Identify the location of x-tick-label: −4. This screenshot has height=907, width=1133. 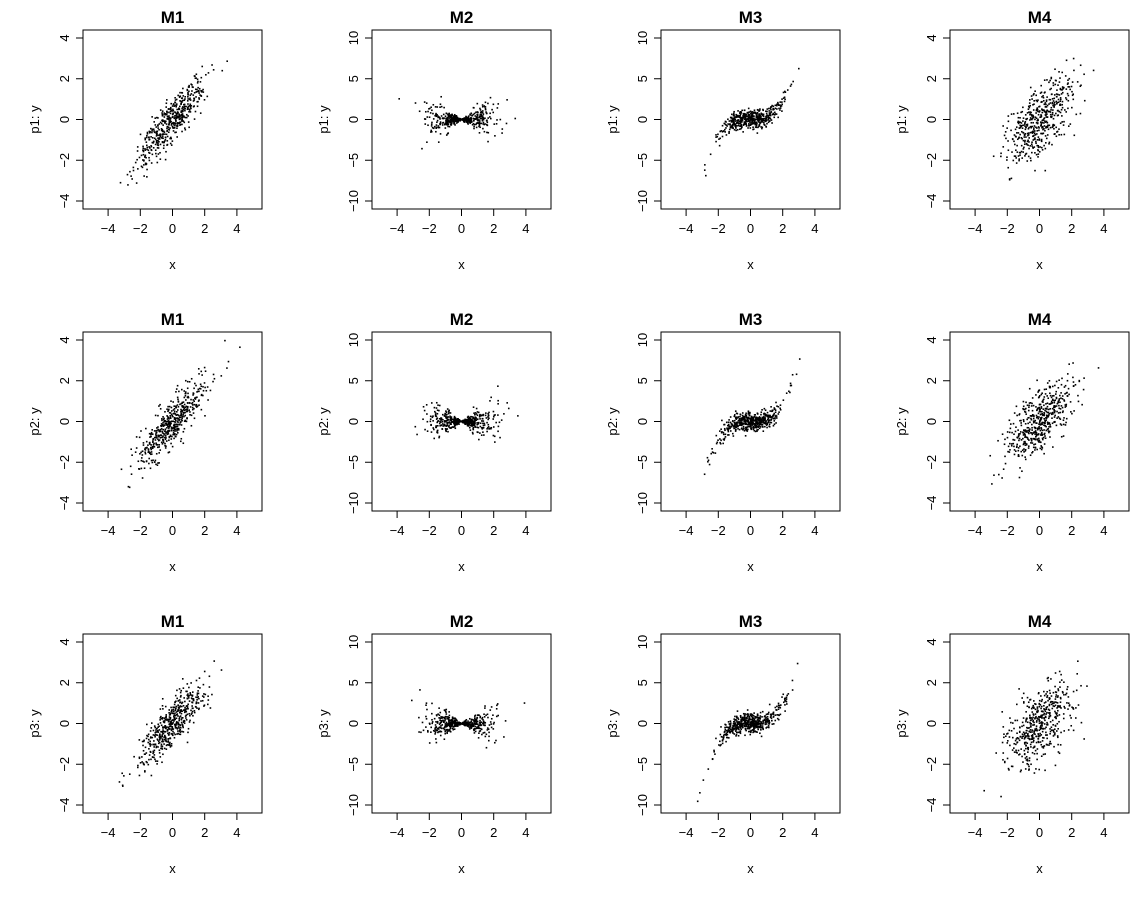
(108, 530).